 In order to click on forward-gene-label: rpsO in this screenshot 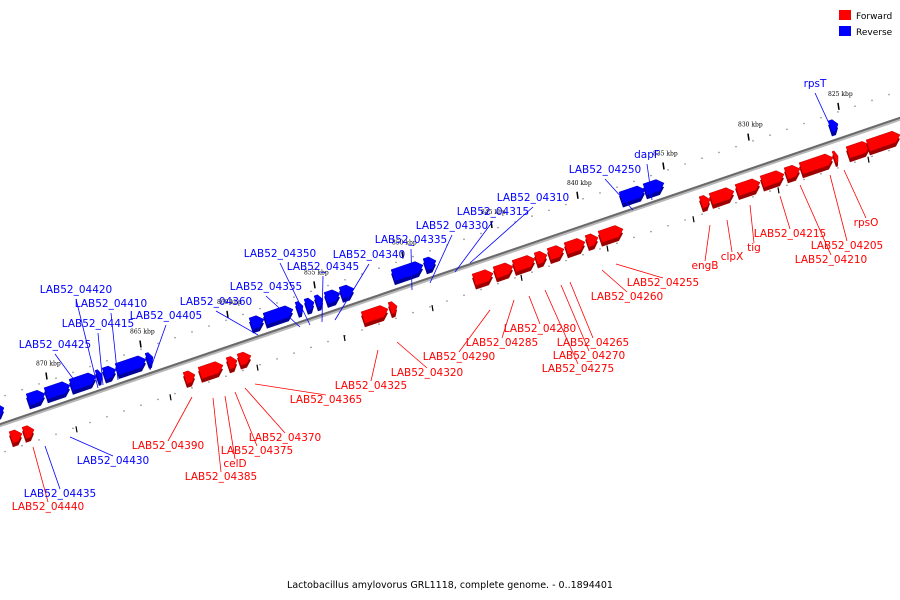, I will do `click(866, 223)`.